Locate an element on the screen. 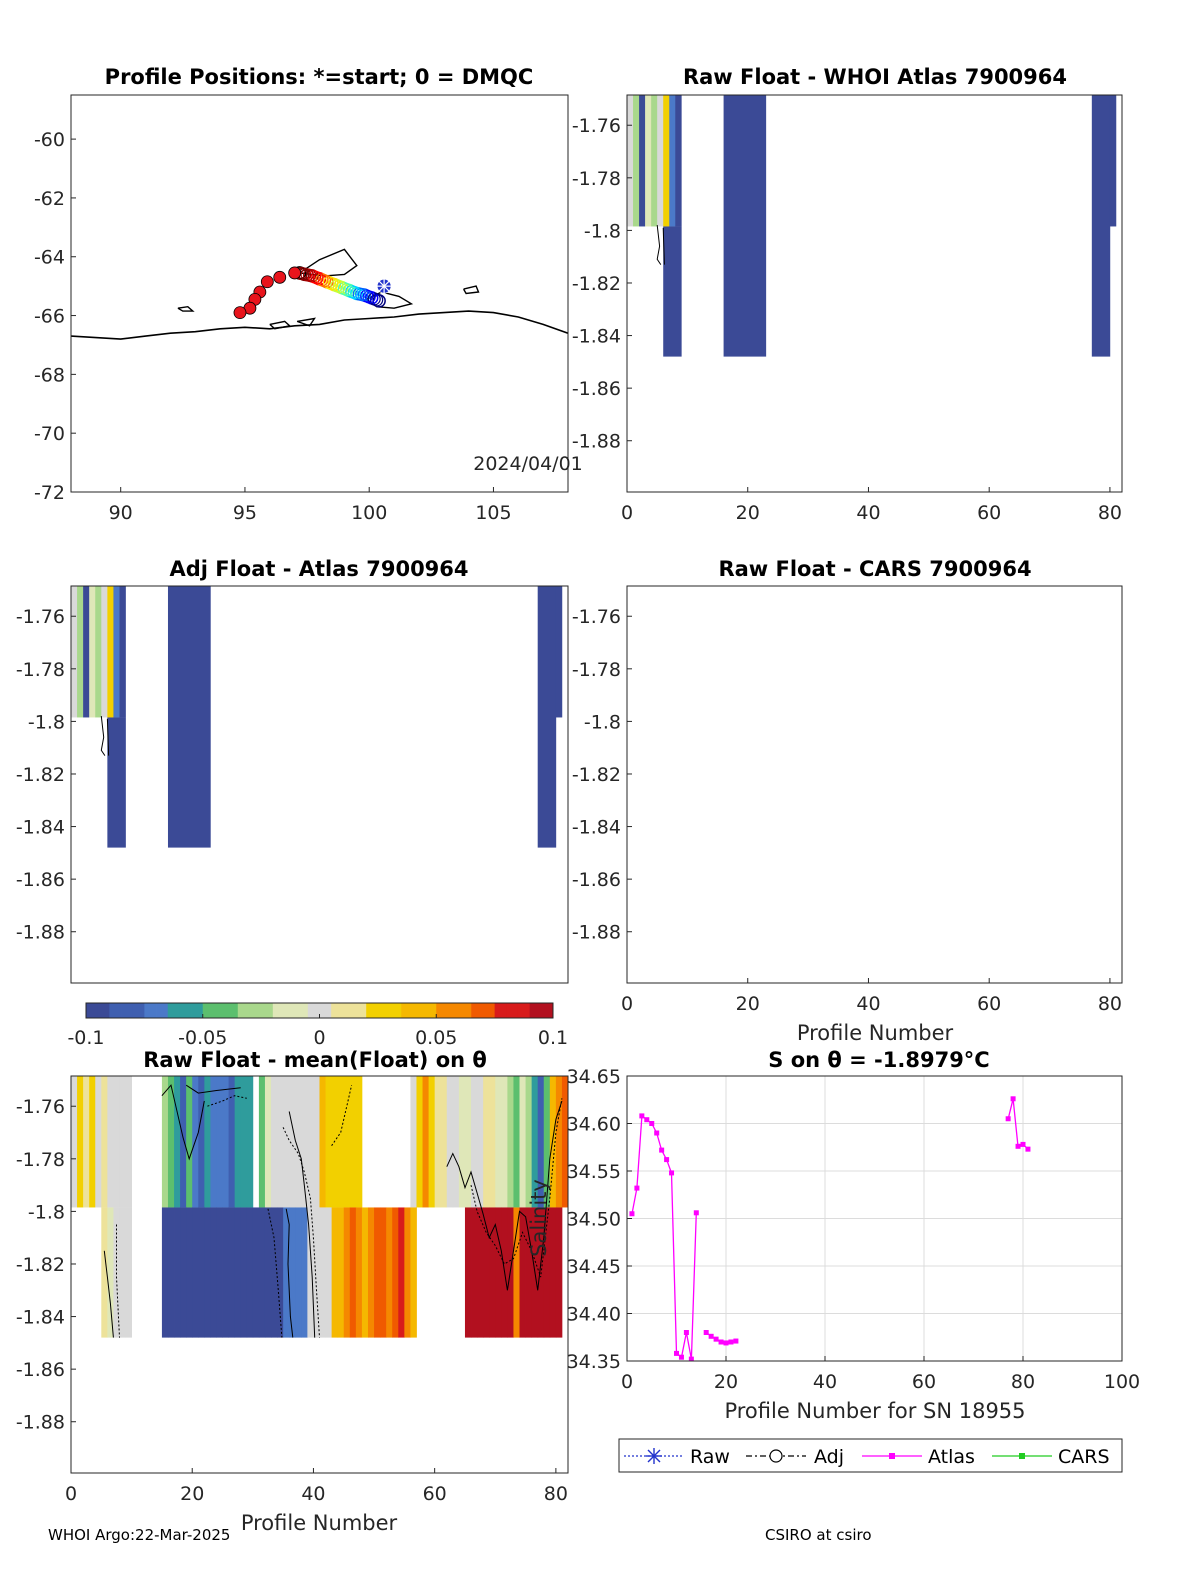 This screenshot has width=1200, height=1575. adj-atlas-ticks: -1.76 -1.78 -1.8 -1.82 -1.84 -1.86 -1.88 is located at coordinates (46, 775).